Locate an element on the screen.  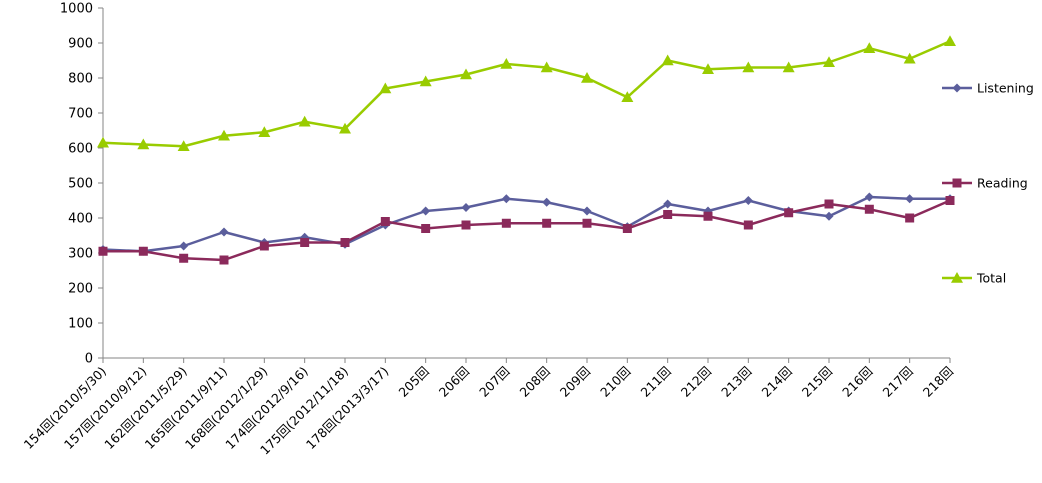
series-line-reading is located at coordinates (527, 230).